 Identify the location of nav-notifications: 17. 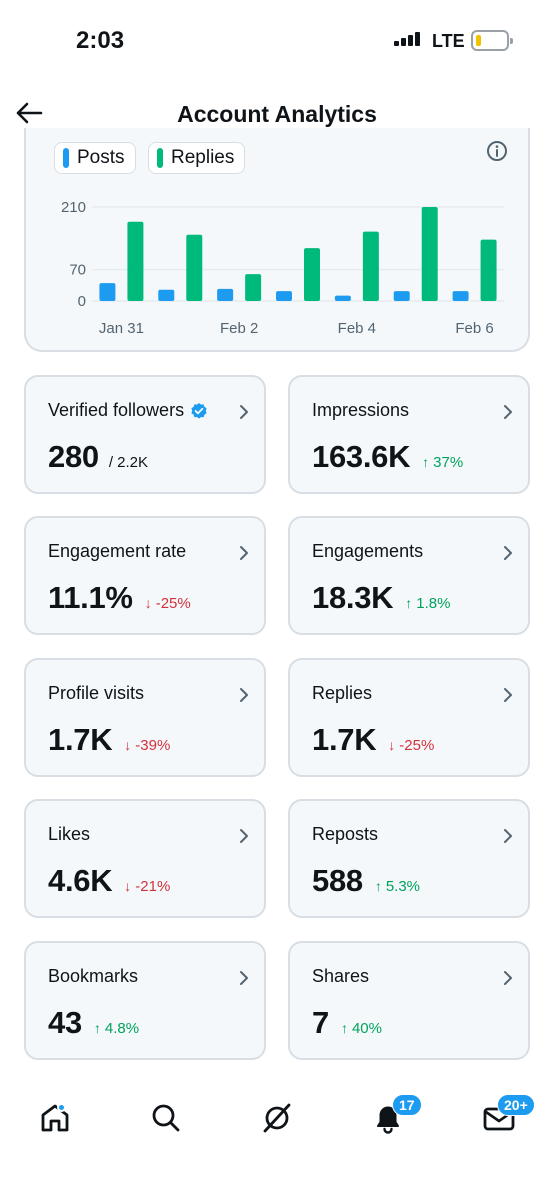
(391, 1118).